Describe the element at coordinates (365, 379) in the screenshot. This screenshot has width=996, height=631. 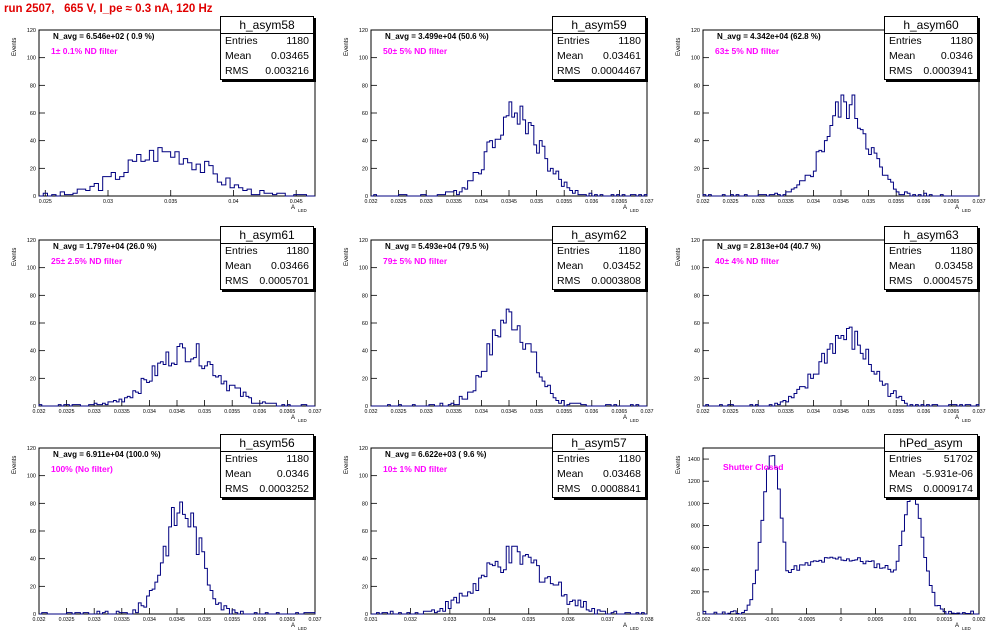
I see `y-tick-label: 20` at that location.